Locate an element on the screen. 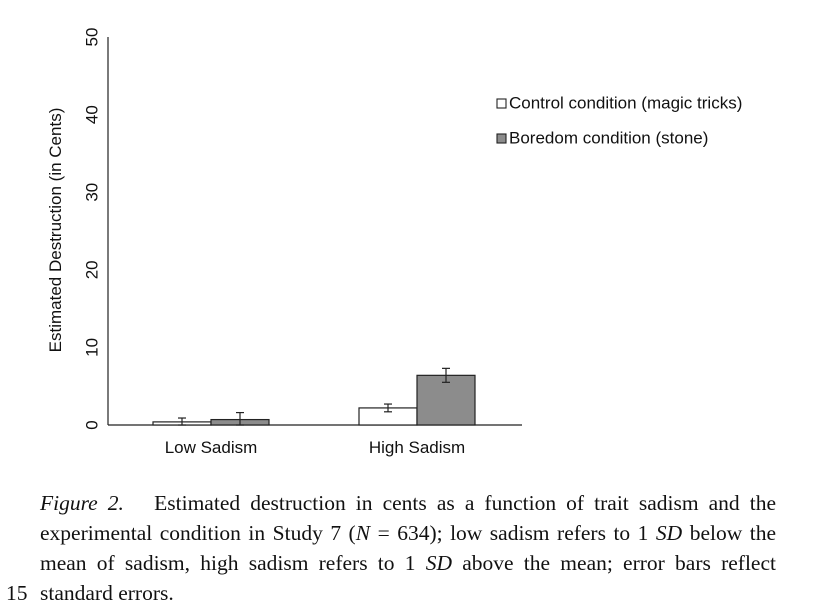 The image size is (816, 614). caption-text-b: = 634); low sadism refers to 1 is located at coordinates (513, 533).